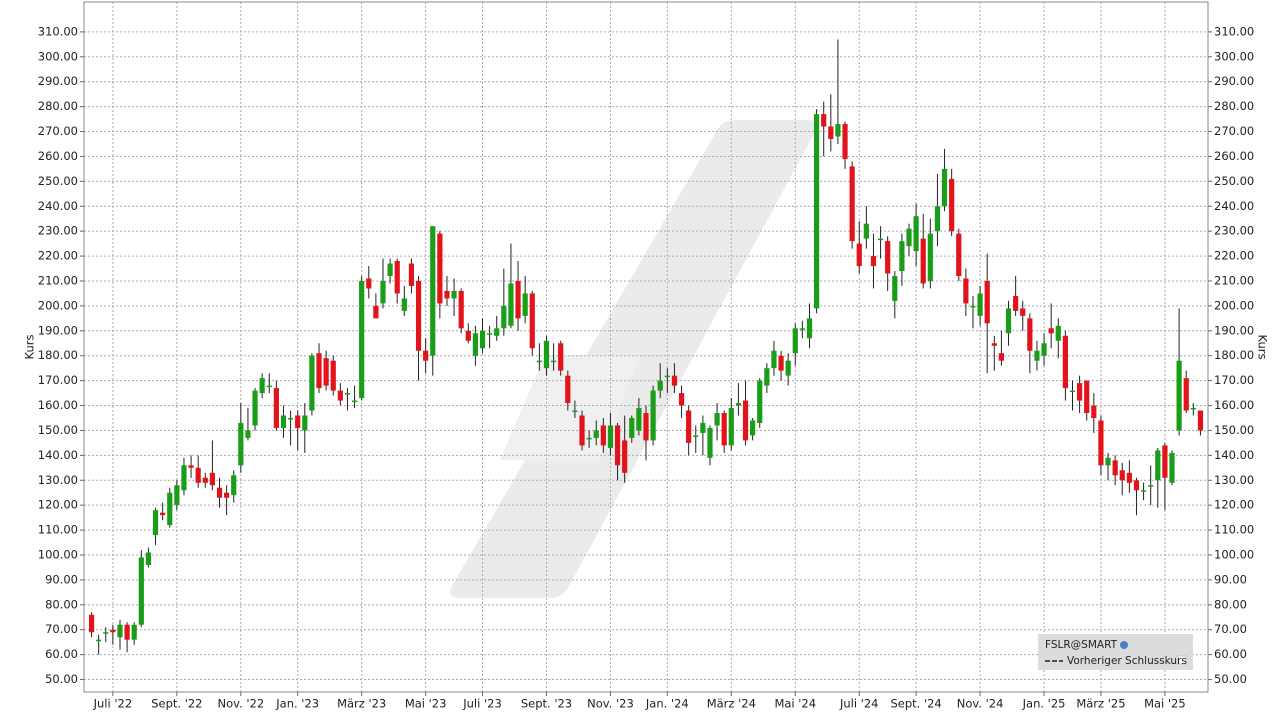 Image resolution: width=1281 pixels, height=720 pixels. I want to click on x-tick-label: Nov. '22, so click(240, 704).